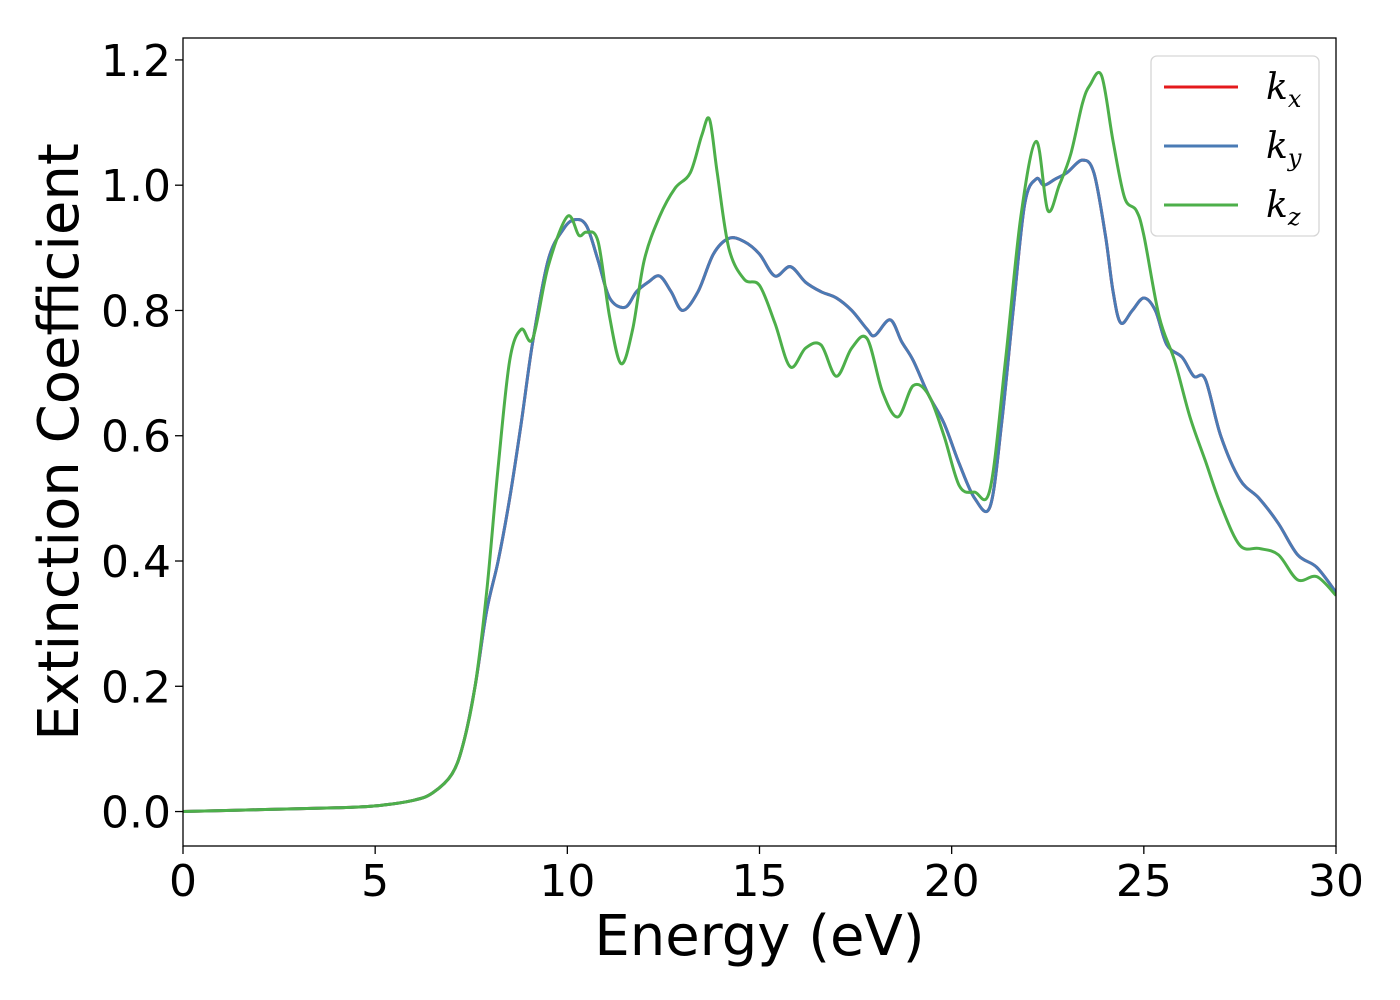 This screenshot has width=1400, height=1000. What do you see at coordinates (759, 936) in the screenshot?
I see `x-axis-title: Energy (eV)` at bounding box center [759, 936].